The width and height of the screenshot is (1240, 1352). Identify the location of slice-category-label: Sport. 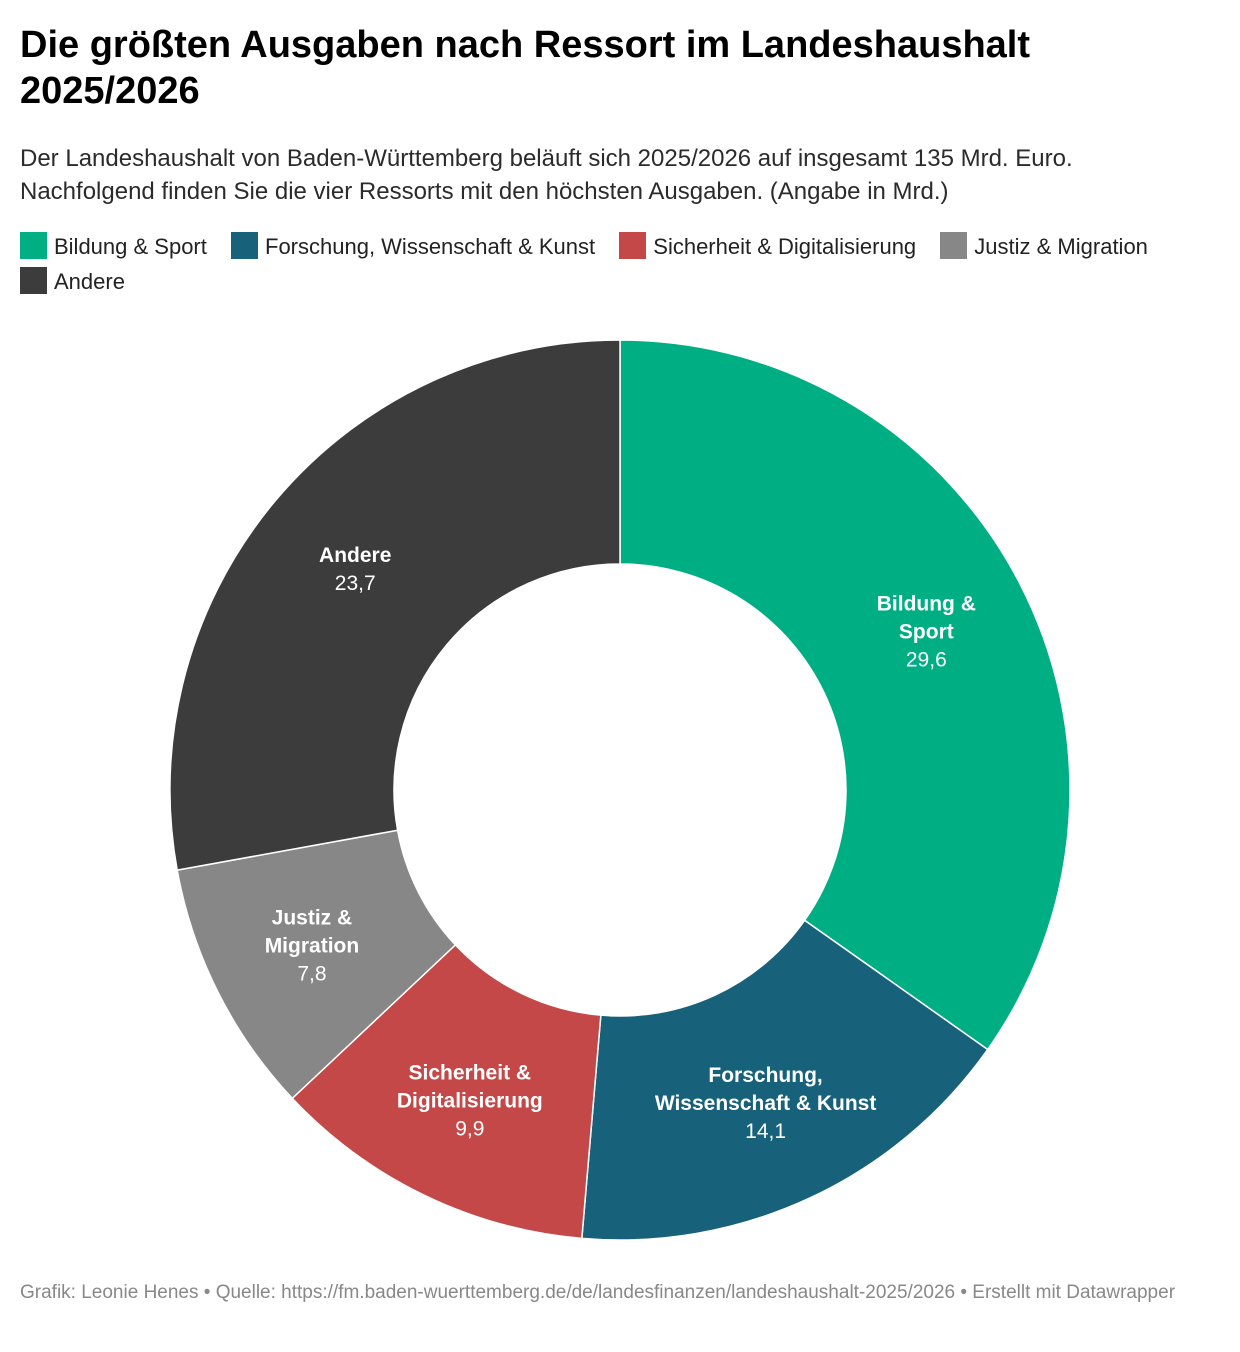
(926, 631).